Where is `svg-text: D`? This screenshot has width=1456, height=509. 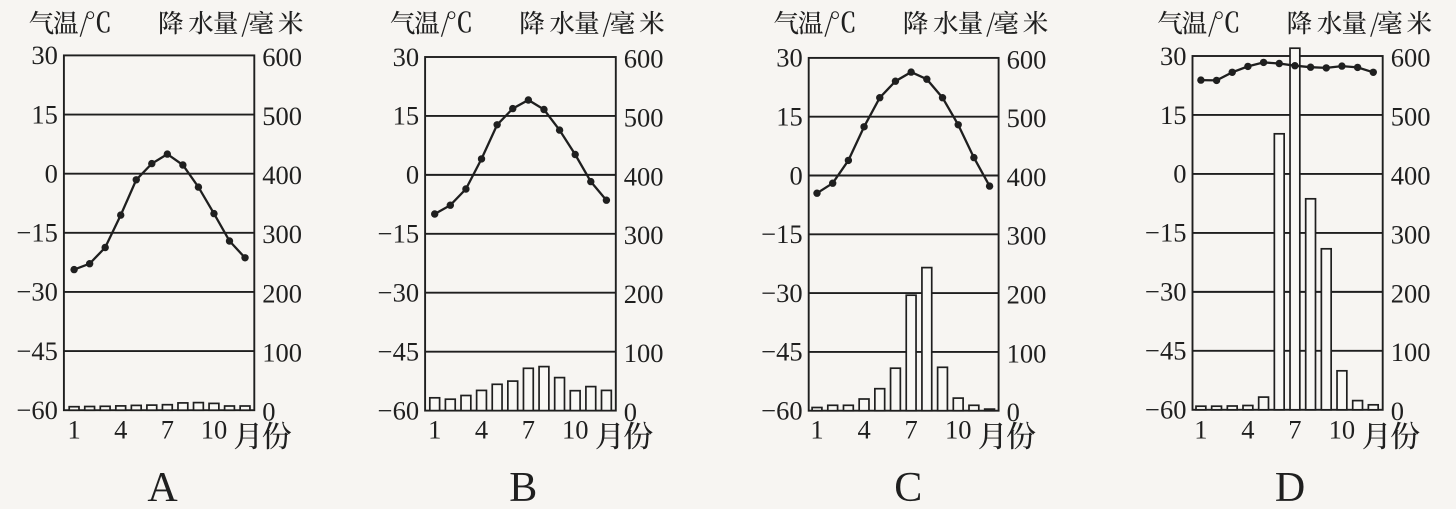 svg-text: D is located at coordinates (1290, 487).